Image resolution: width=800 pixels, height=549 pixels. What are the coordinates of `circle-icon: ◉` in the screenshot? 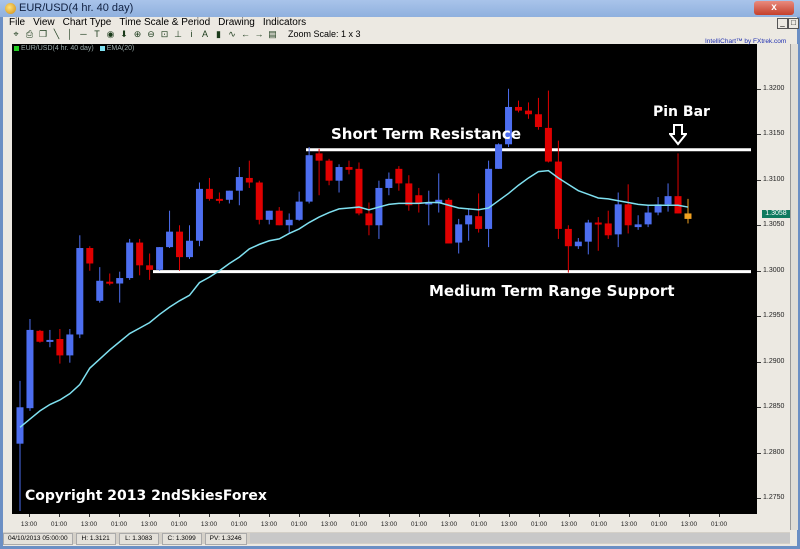 It's located at (110, 34).